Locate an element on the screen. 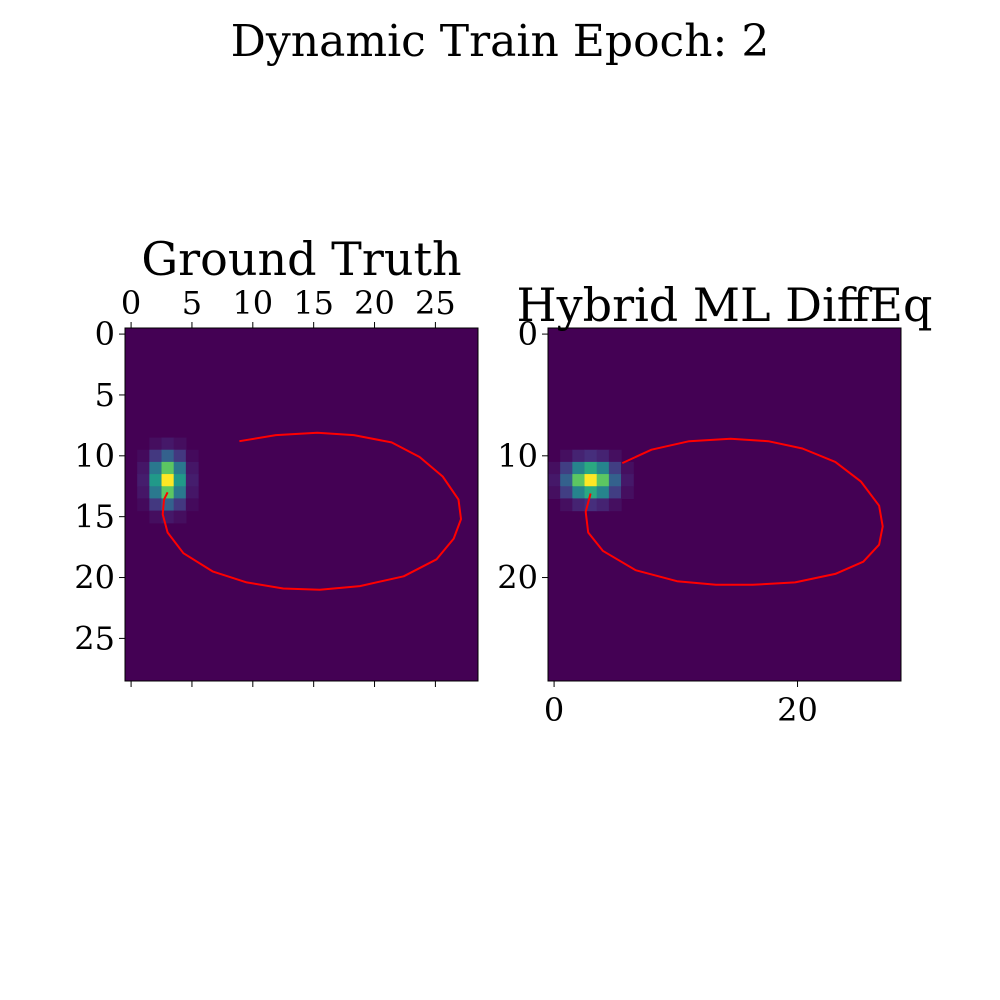 The image size is (1000, 1000). y-tick-label: 25 is located at coordinates (94, 638).